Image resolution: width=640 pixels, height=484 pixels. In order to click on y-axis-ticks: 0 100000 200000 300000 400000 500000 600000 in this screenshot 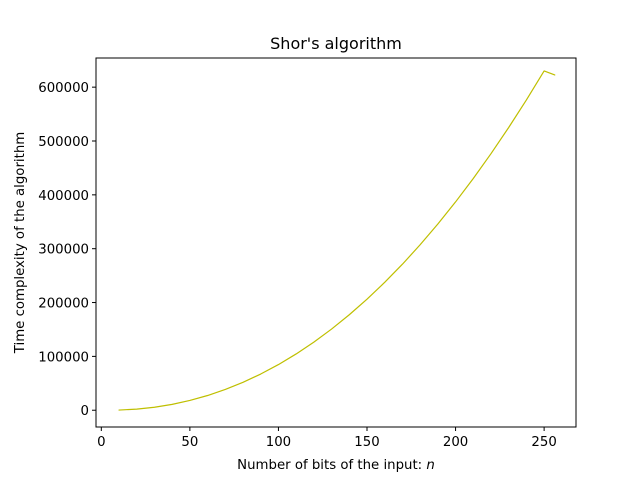, I will do `click(67, 250)`.